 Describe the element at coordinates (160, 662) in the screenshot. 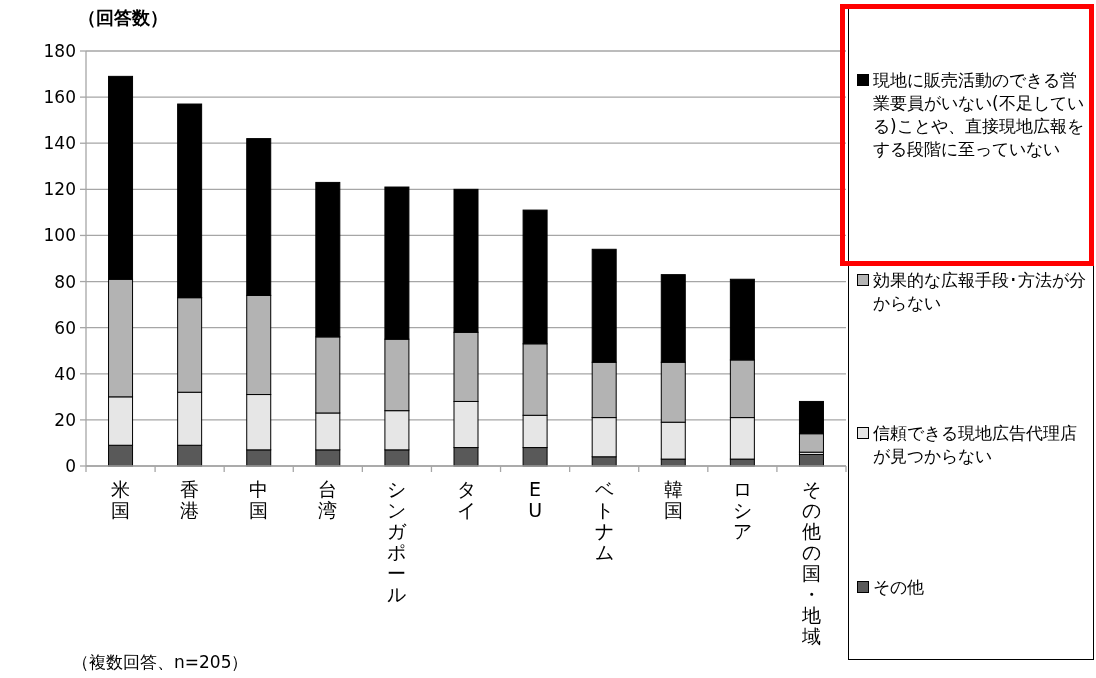

I see `text: （複数回答、n=205）` at that location.